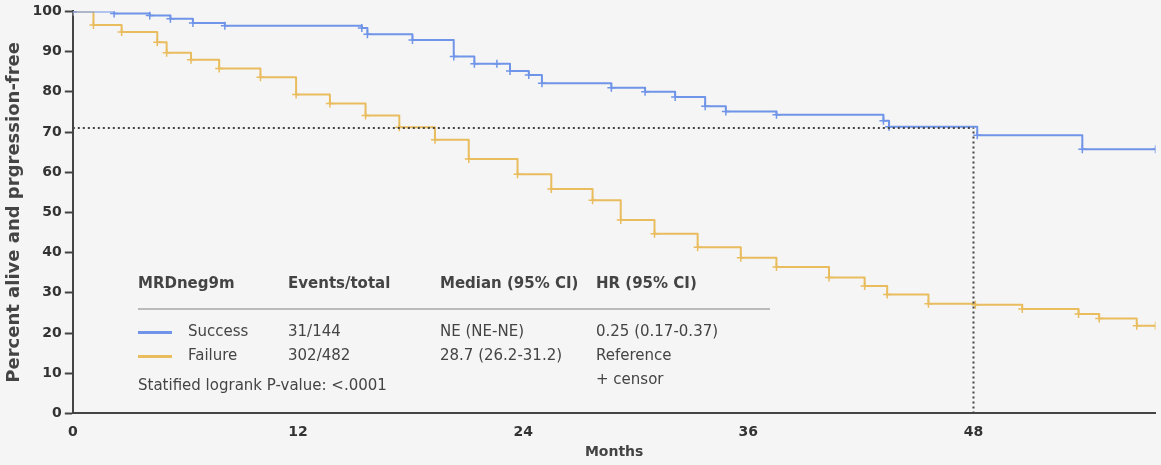 This screenshot has width=1161, height=465. What do you see at coordinates (634, 355) in the screenshot?
I see `annotation: Reference` at bounding box center [634, 355].